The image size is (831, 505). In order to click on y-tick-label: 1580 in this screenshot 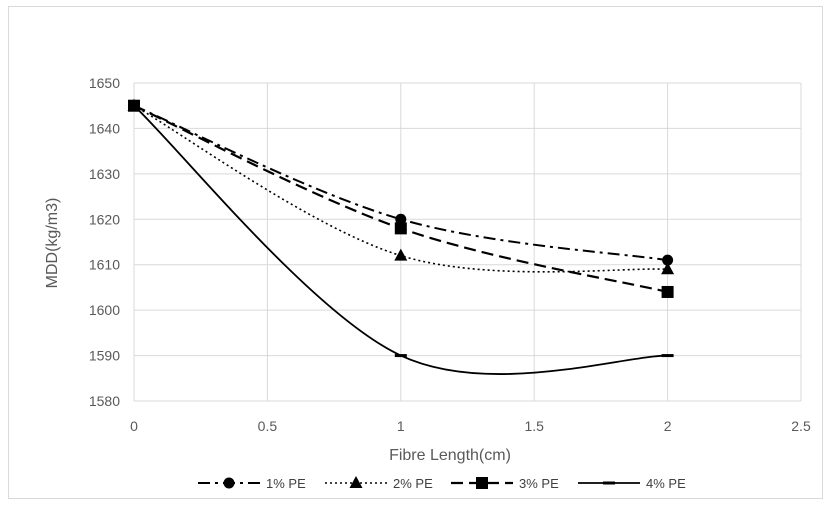, I will do `click(104, 401)`.